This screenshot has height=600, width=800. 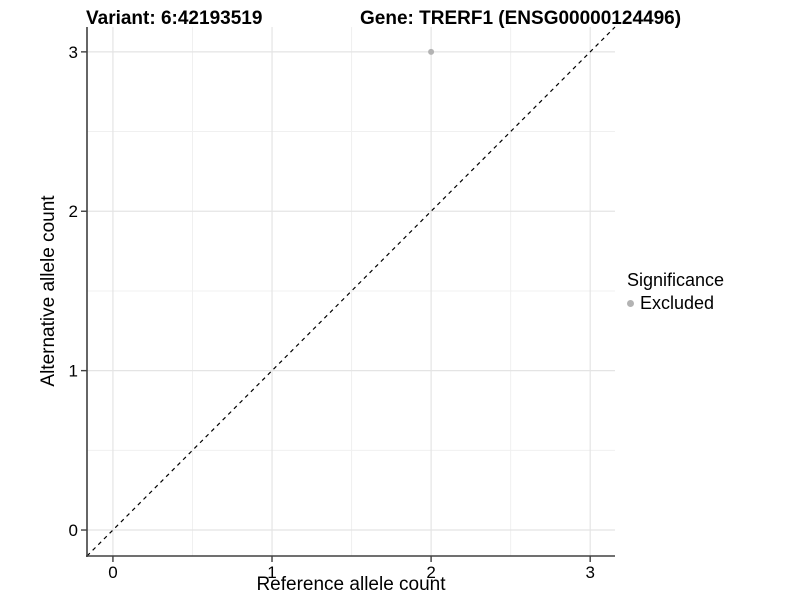 I want to click on y-tick-label: 2, so click(x=73, y=211).